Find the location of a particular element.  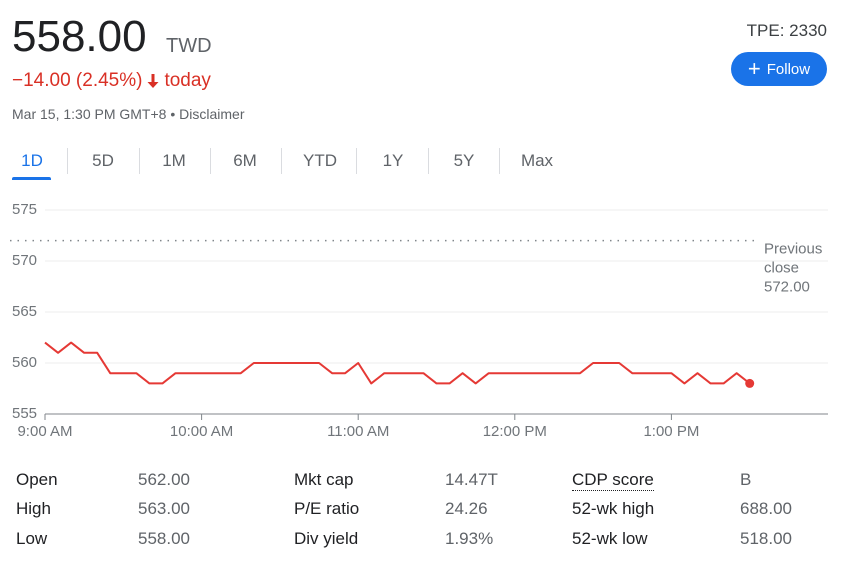

stat-value: B is located at coordinates (746, 479).